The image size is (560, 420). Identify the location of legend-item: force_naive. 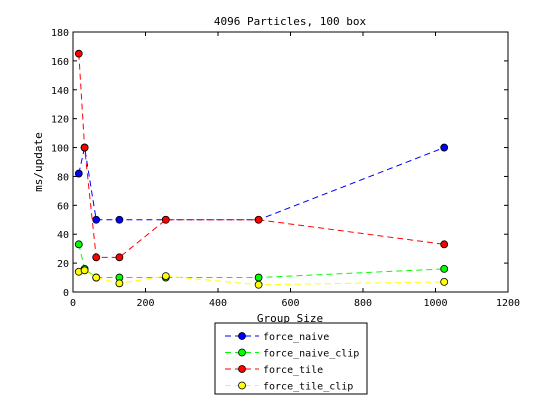
(277, 337).